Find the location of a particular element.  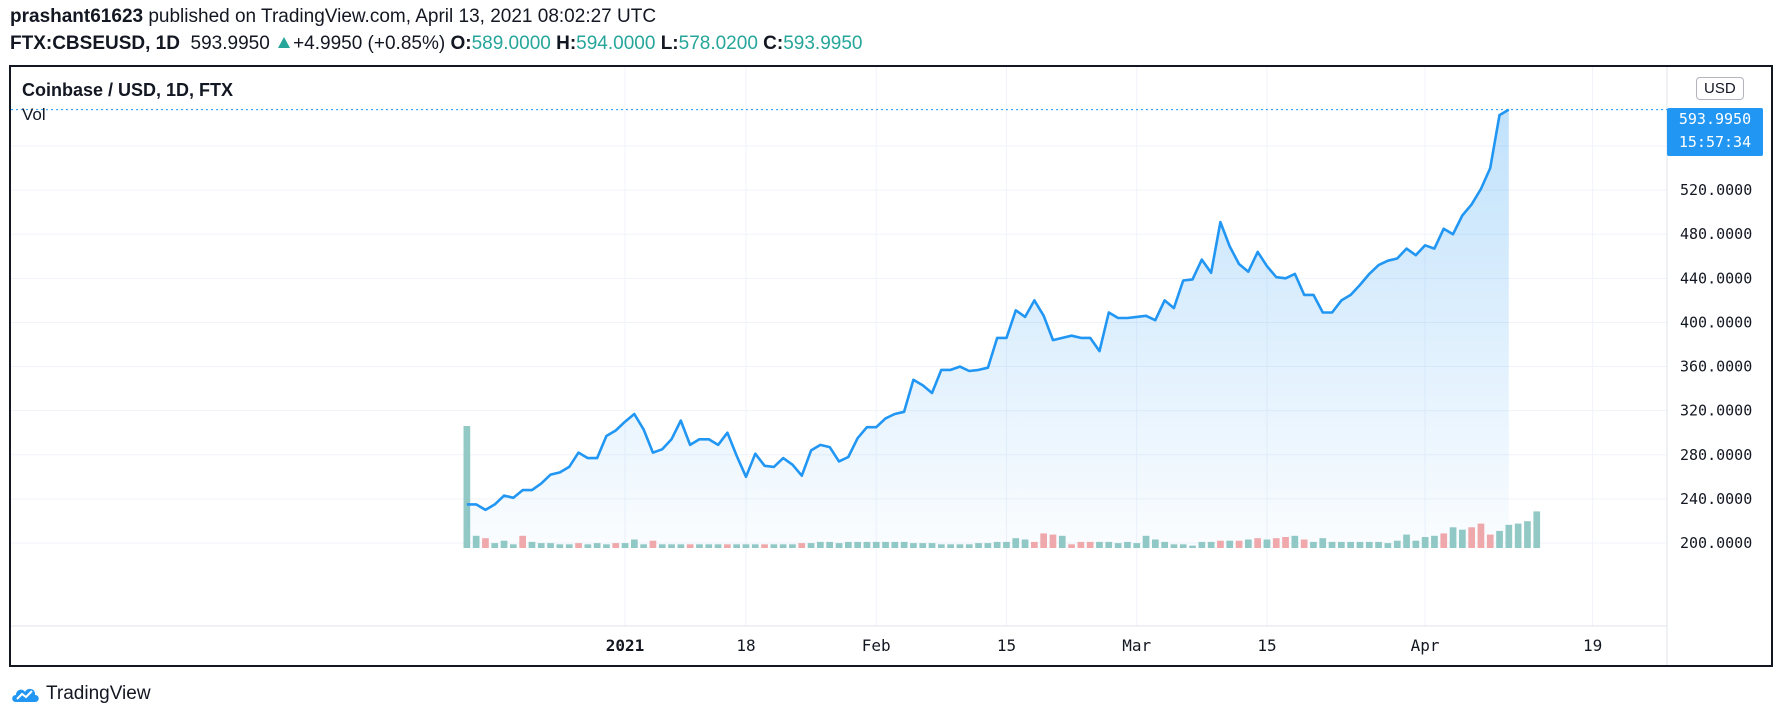

time-axis-labels: 2021 18 Feb 15 Mar 15 Apr 19 is located at coordinates (1104, 645).